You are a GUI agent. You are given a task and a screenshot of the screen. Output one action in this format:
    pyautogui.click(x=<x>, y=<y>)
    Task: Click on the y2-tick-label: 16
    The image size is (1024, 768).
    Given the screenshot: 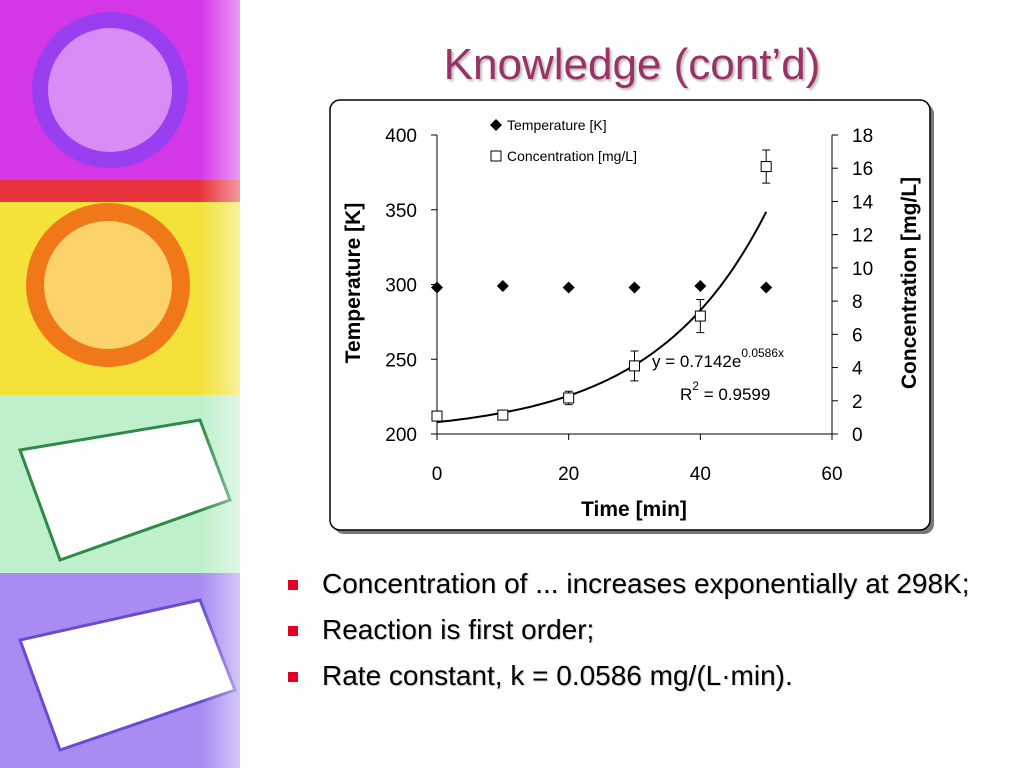 What is the action you would take?
    pyautogui.click(x=862, y=169)
    